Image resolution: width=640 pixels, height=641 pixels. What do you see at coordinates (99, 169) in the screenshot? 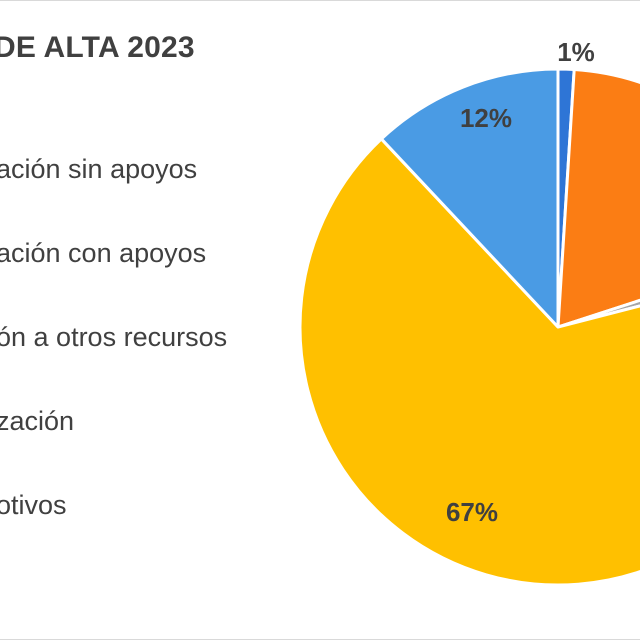
I see `legend-entry: ación sin apoyos` at bounding box center [99, 169].